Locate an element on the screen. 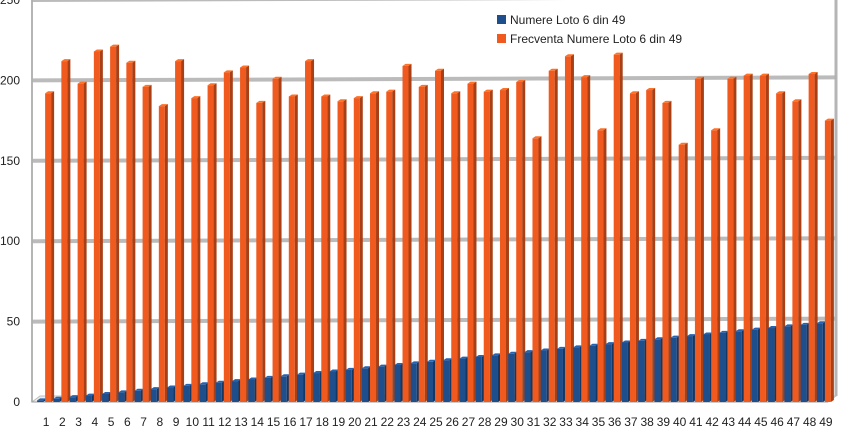  x-tick-label-46: 46 is located at coordinates (777, 422).